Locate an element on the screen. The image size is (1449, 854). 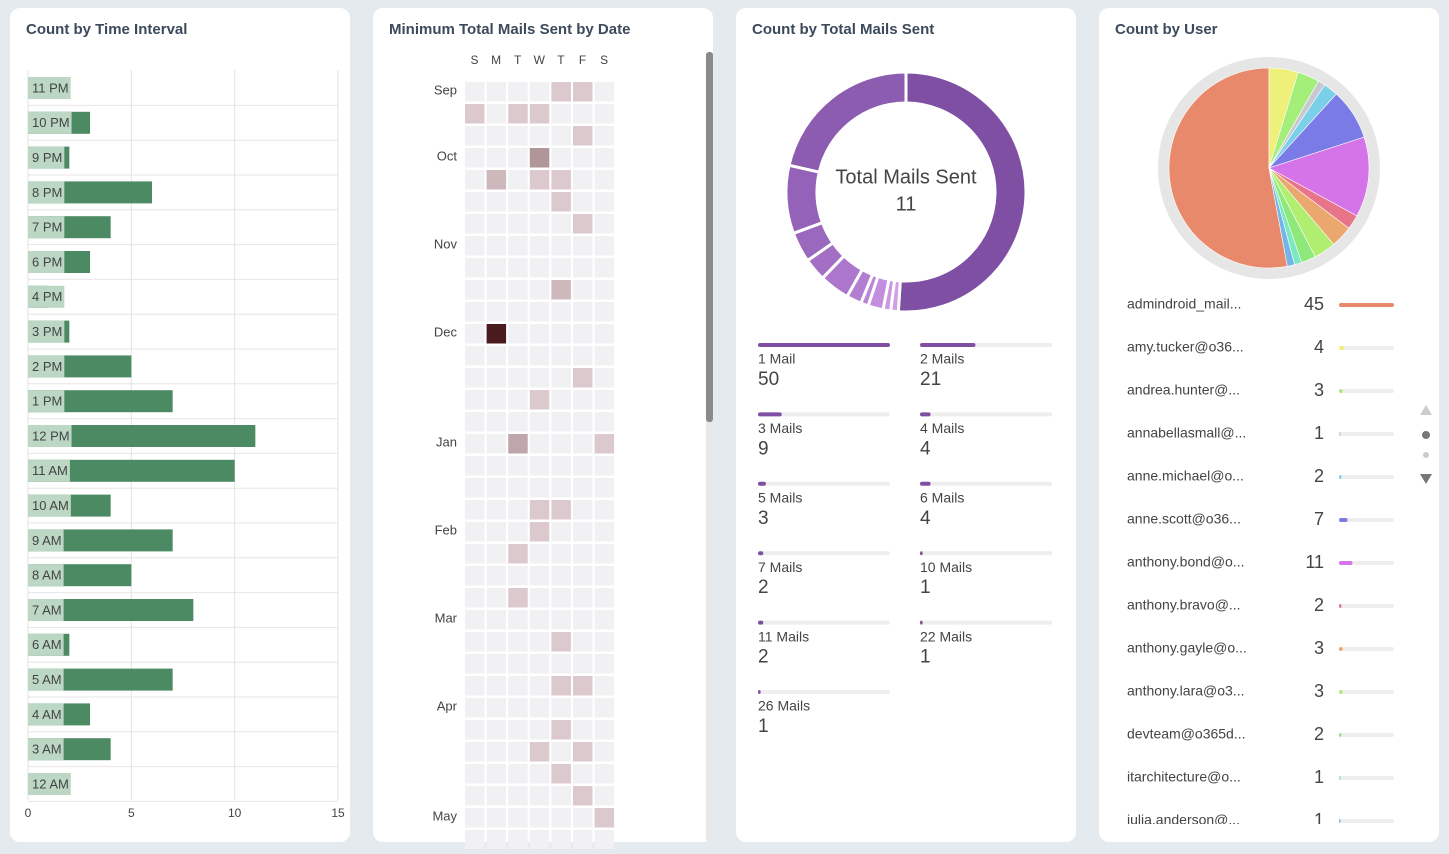
user-count: 1 is located at coordinates (1319, 777).